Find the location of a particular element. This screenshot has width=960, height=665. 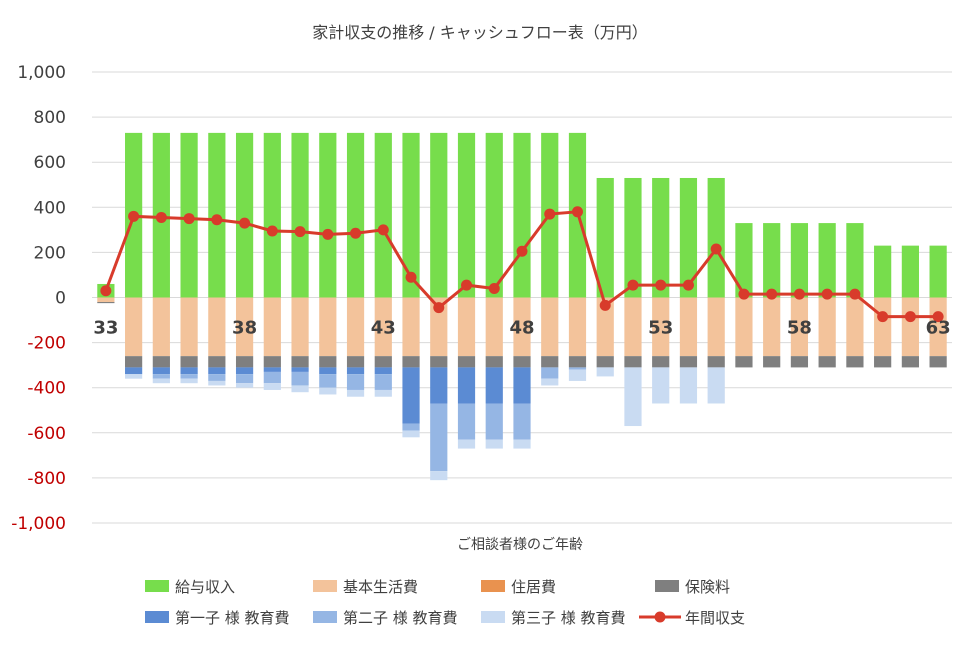

y-tick-label: -200 is located at coordinates (46, 344).